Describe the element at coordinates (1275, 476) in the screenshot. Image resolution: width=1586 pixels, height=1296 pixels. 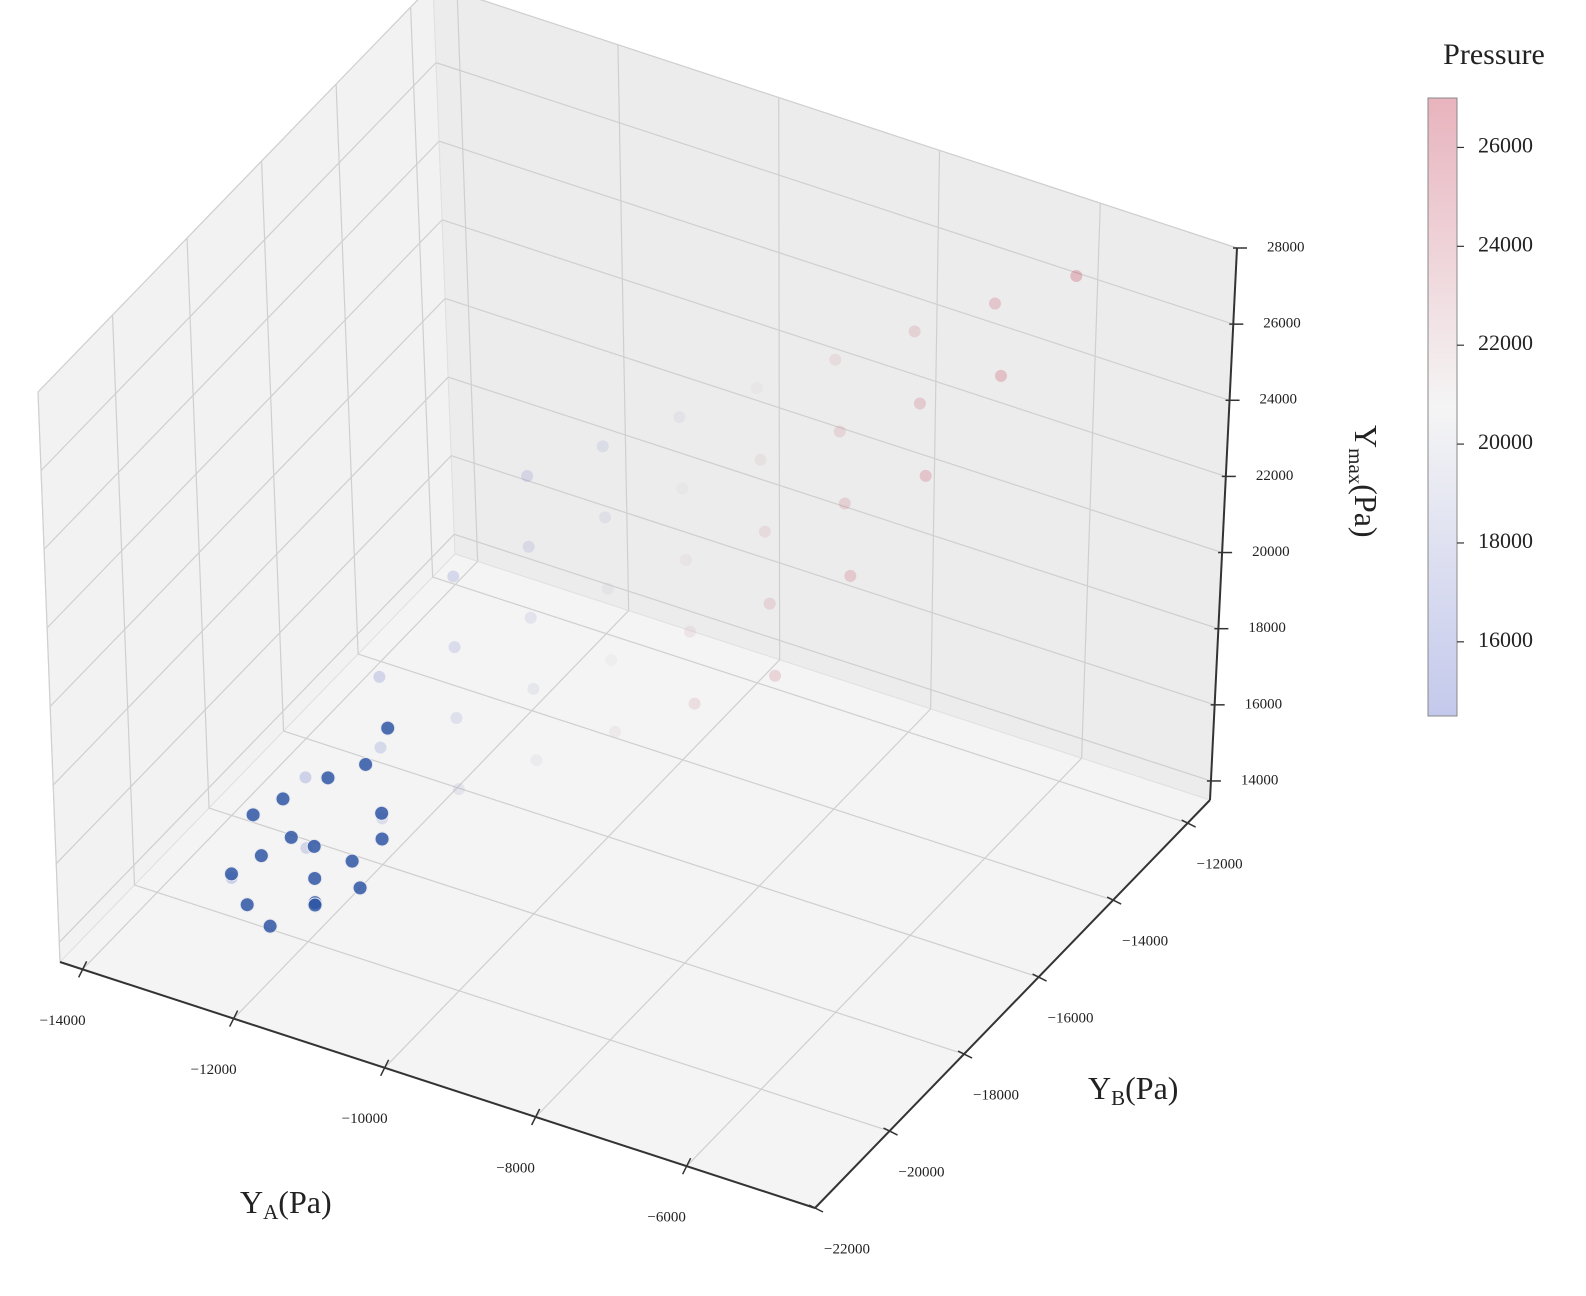
I see `z-tick-label: 22000` at that location.